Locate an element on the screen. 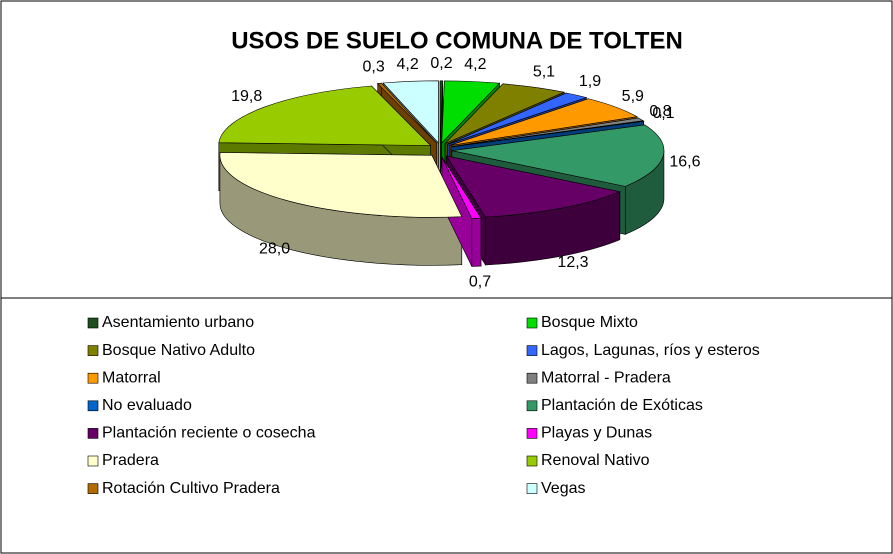  data-label: 1,9 is located at coordinates (590, 81).